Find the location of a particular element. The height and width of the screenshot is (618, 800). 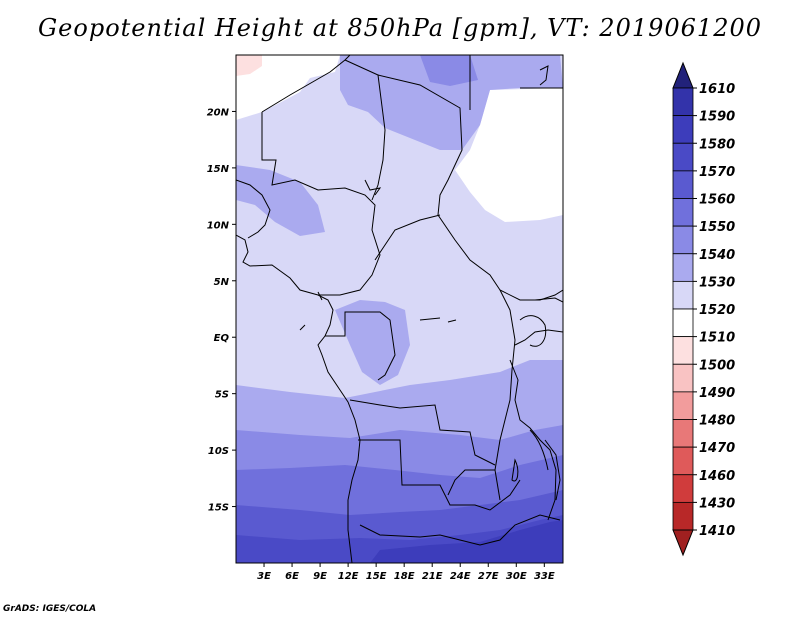

longitude-axis: 3E 6E 9E 12E 15E 18E 21E 24E 27E 30E 33E is located at coordinates (406, 572).